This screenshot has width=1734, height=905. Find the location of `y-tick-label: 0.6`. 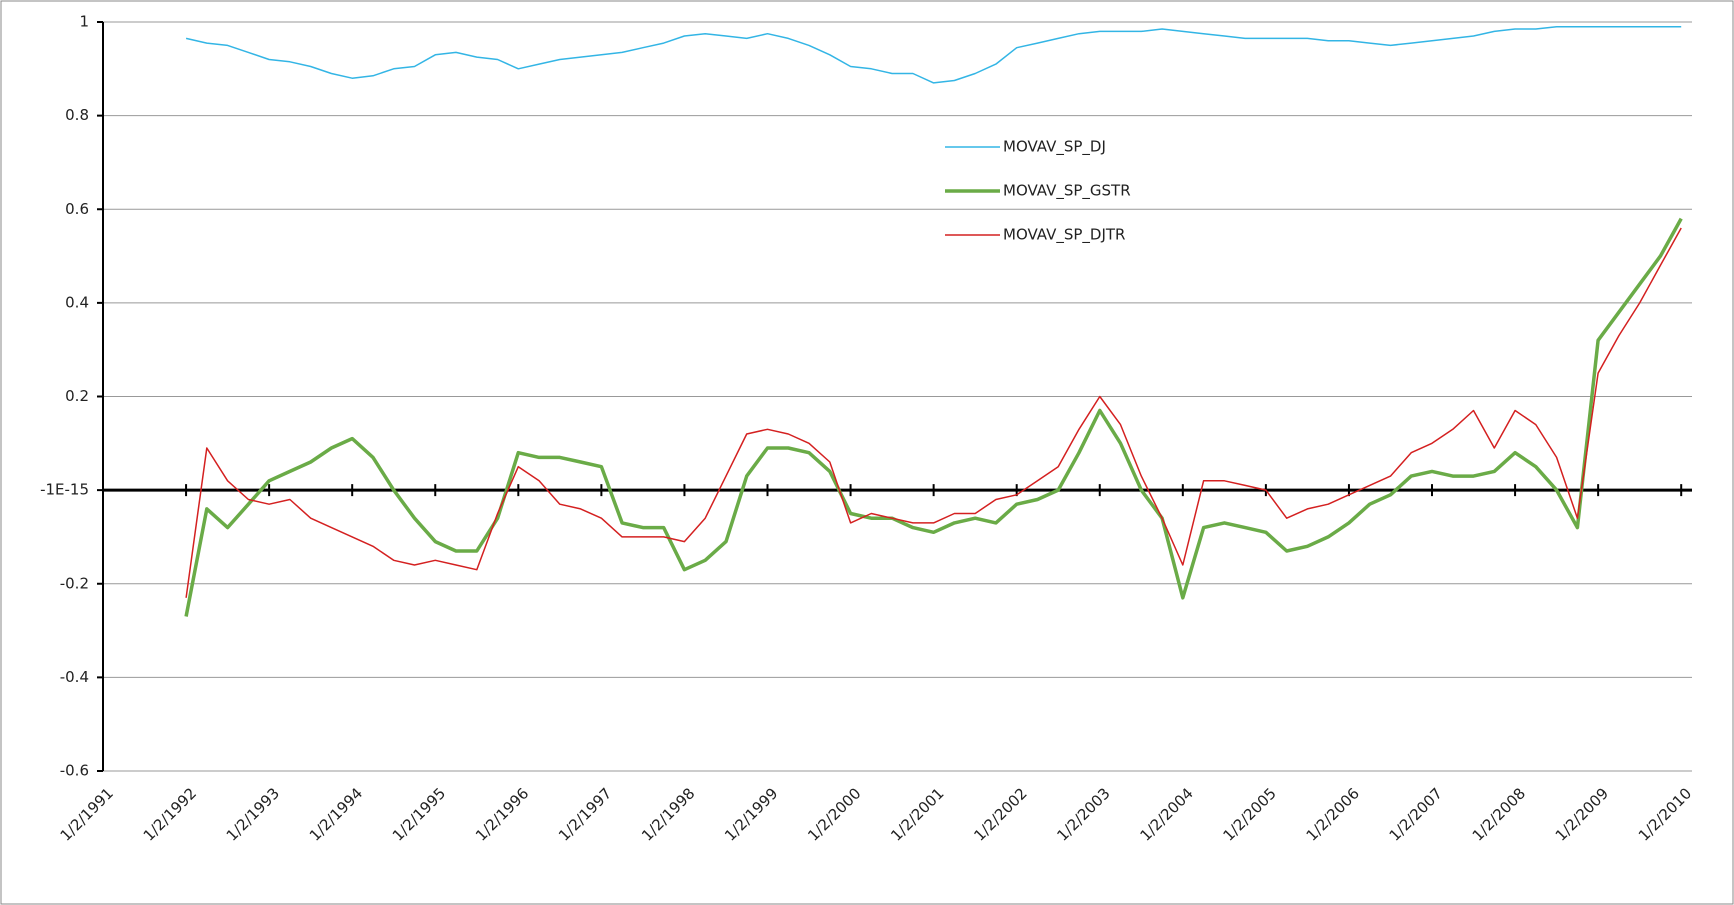

y-tick-label: 0.6 is located at coordinates (77, 209).